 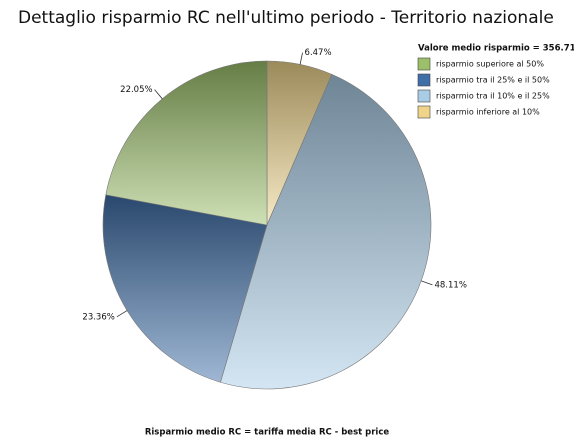 I want to click on value-label: 22.05%, so click(x=136, y=90).